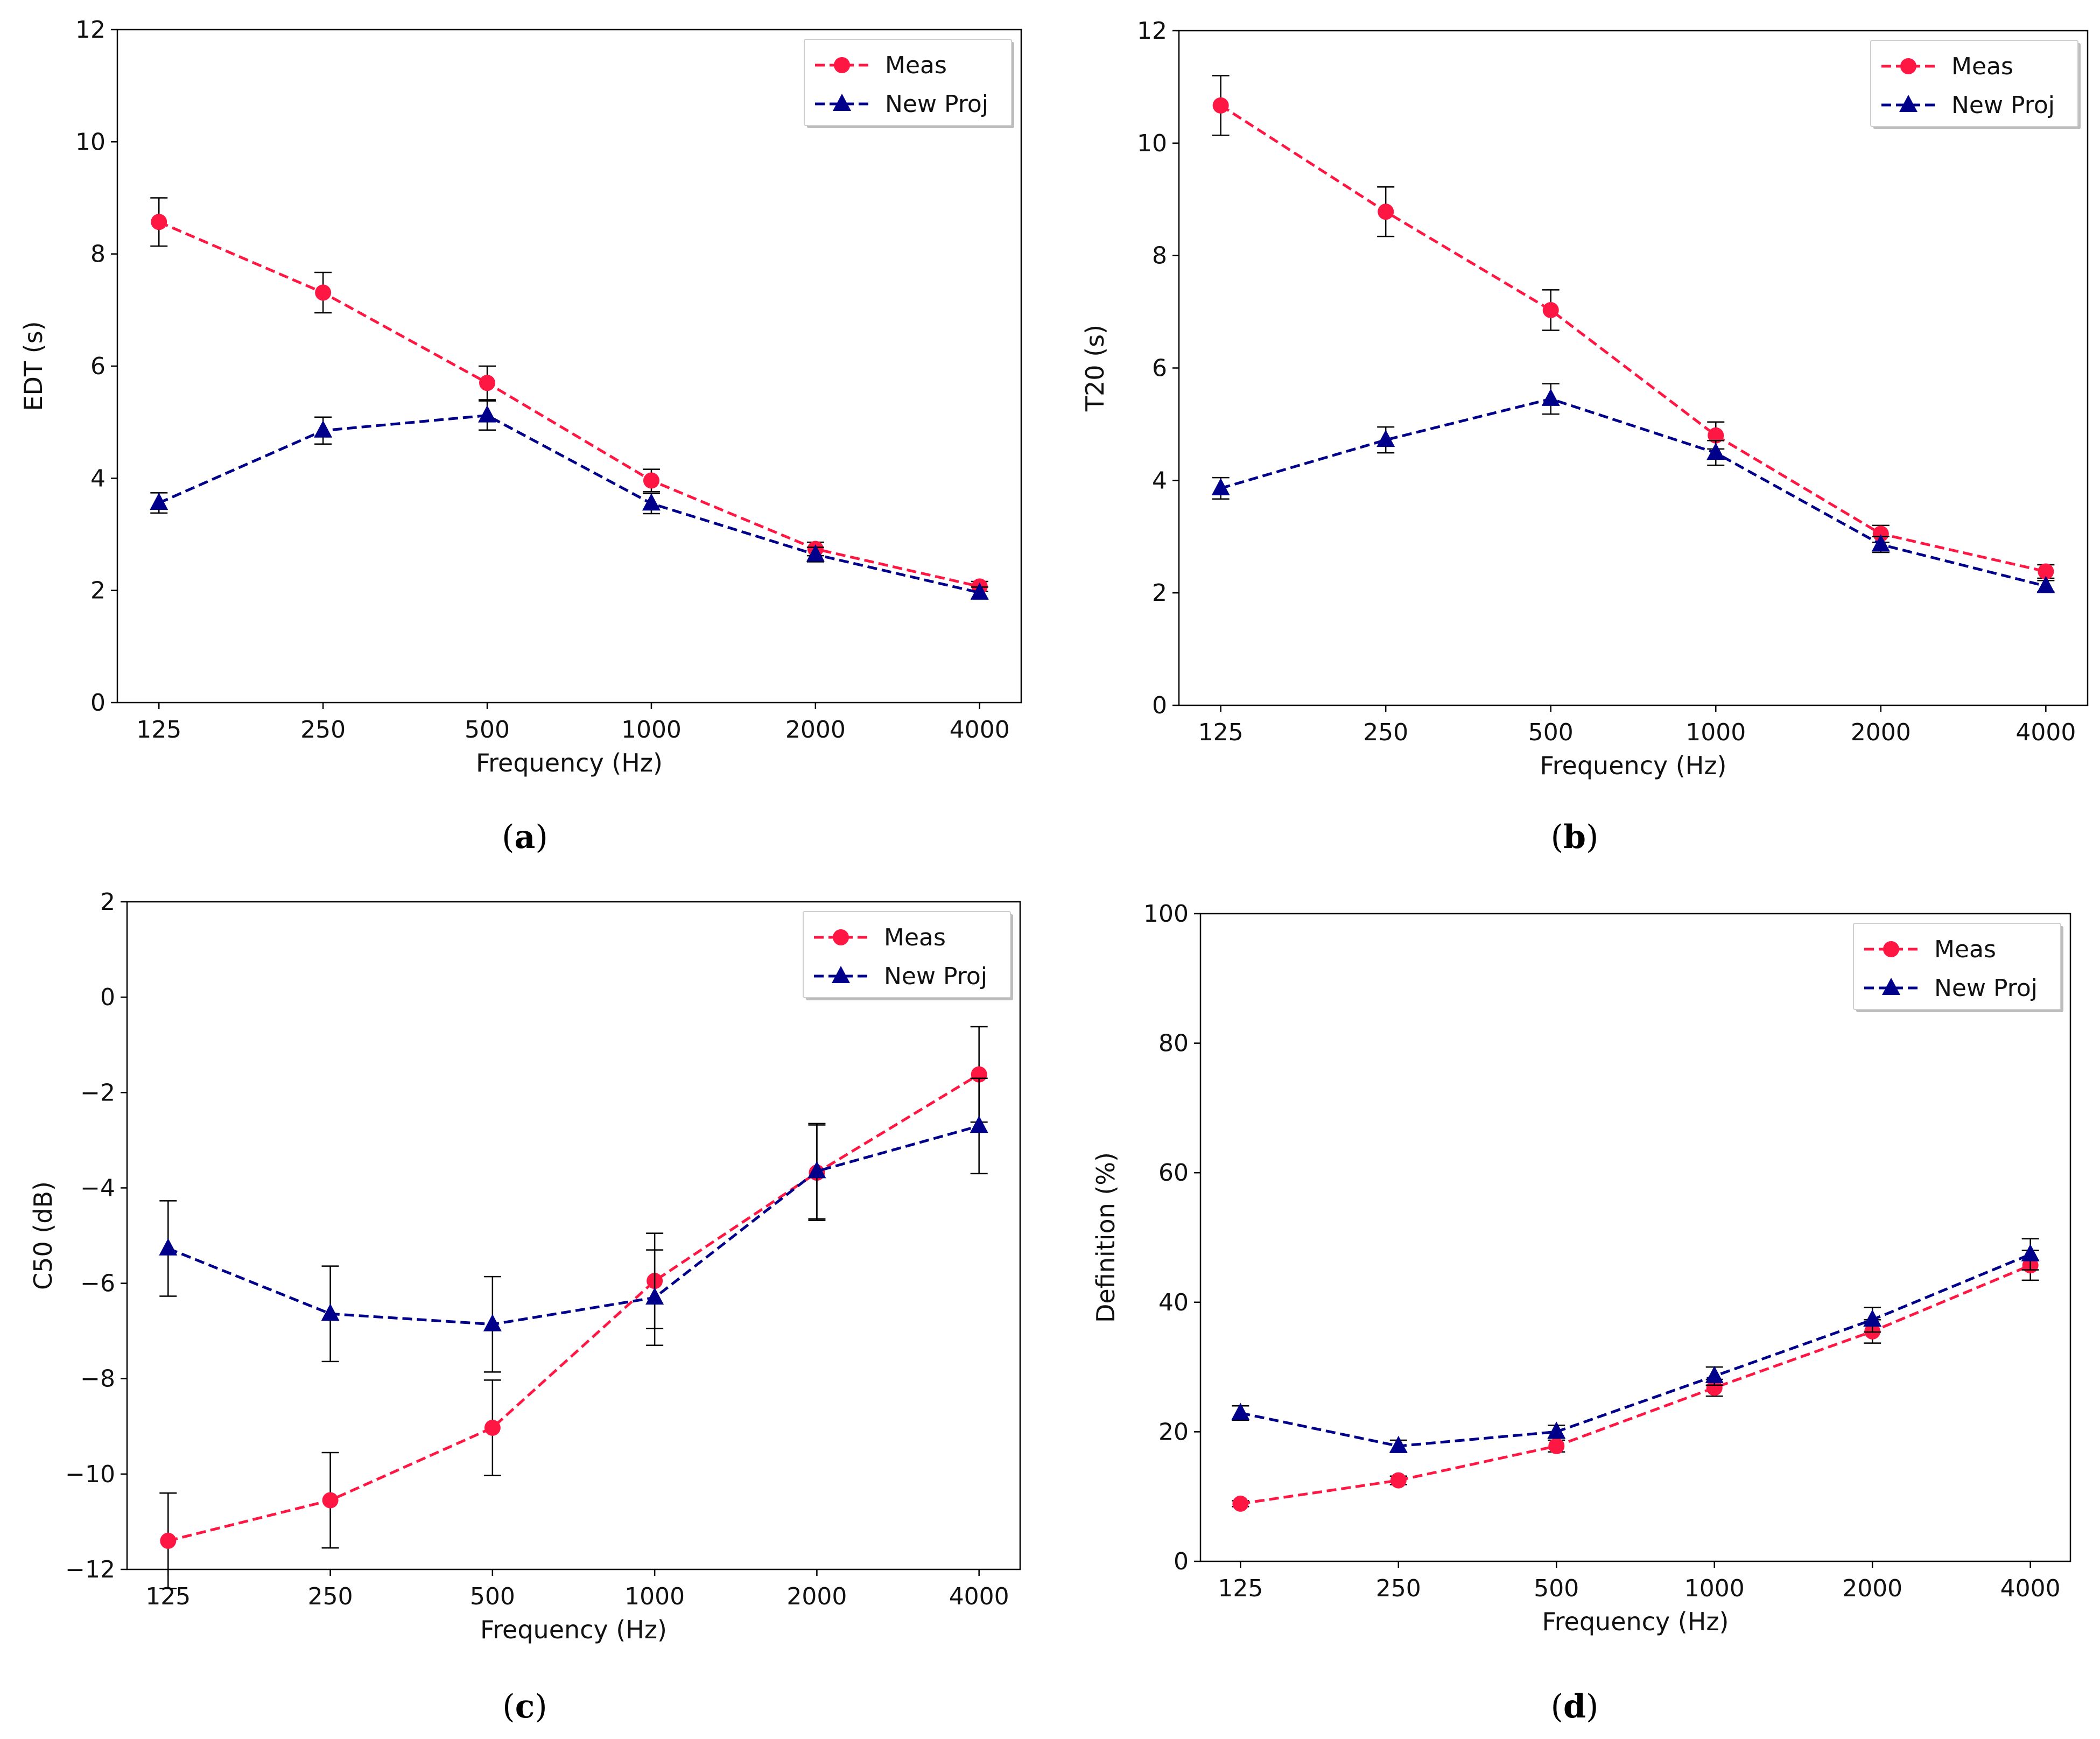 This screenshot has width=2100, height=1739. Describe the element at coordinates (98, 1284) in the screenshot. I see `y-tick-label: −6` at that location.